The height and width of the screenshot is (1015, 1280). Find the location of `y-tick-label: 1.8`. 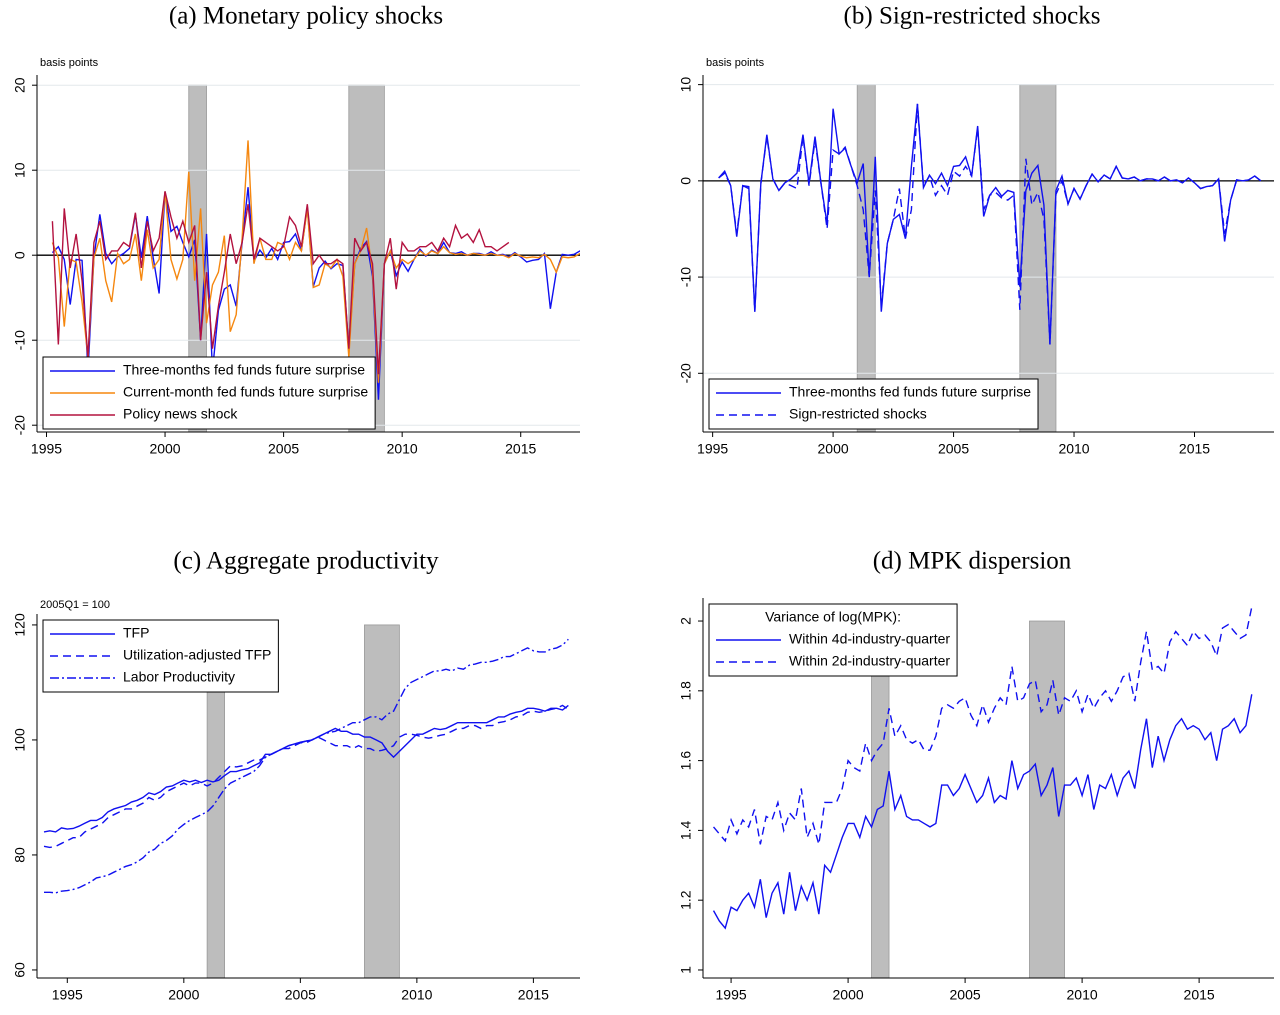

y-tick-label: 1.8 is located at coordinates (686, 691).